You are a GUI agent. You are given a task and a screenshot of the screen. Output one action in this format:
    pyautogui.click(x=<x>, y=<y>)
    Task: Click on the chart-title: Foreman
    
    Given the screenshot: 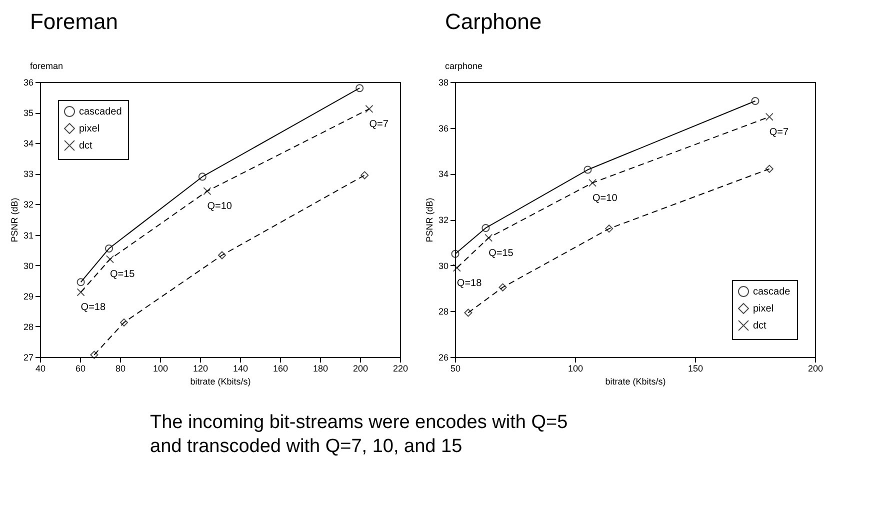 What is the action you would take?
    pyautogui.click(x=74, y=21)
    